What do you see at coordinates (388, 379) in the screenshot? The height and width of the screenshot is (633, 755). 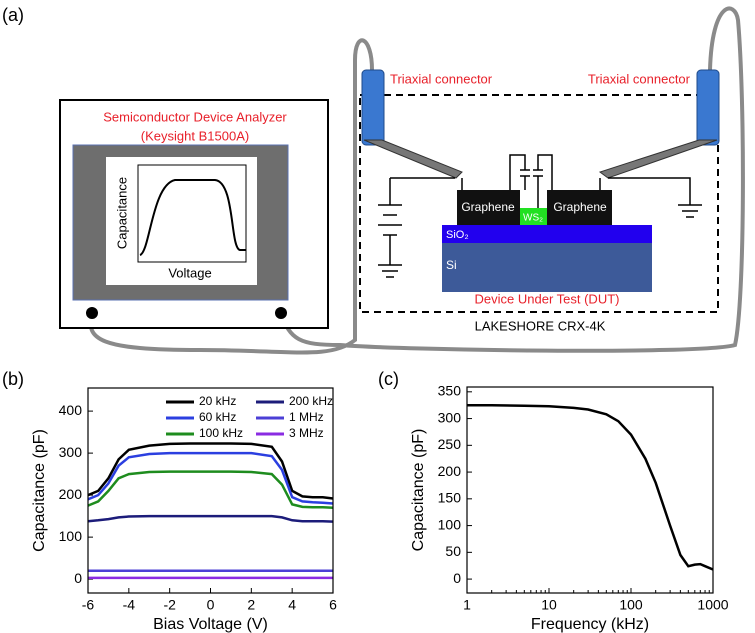 I see `panel-label: (c)` at bounding box center [388, 379].